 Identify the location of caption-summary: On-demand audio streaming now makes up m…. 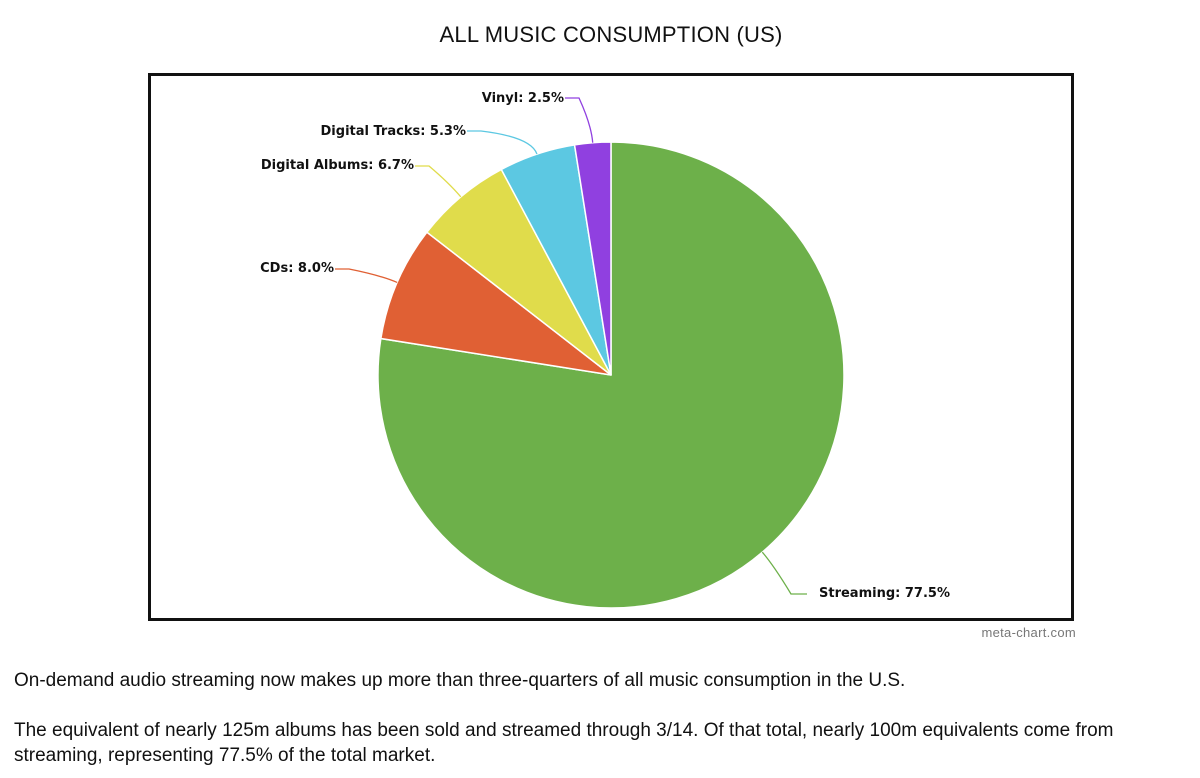
(460, 680).